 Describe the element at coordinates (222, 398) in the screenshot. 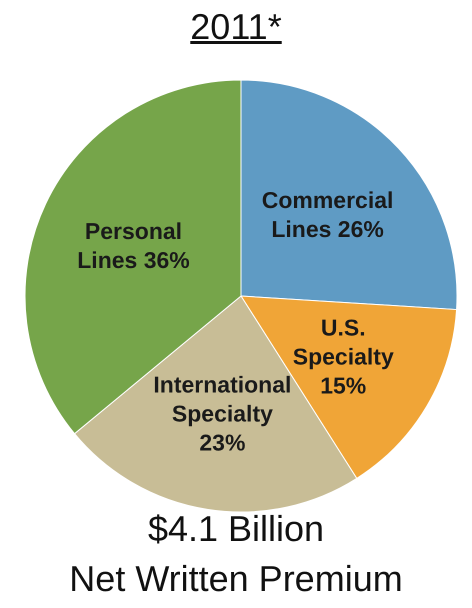

I see `slice-label: International Specialty` at that location.